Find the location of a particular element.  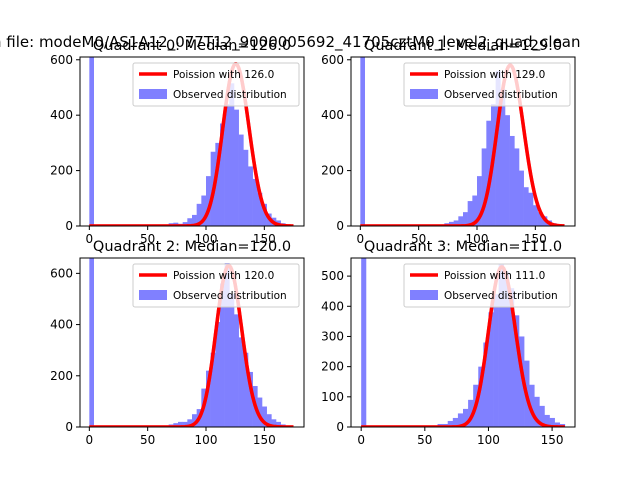

legend-label: Poission with 129.0 is located at coordinates (494, 75).